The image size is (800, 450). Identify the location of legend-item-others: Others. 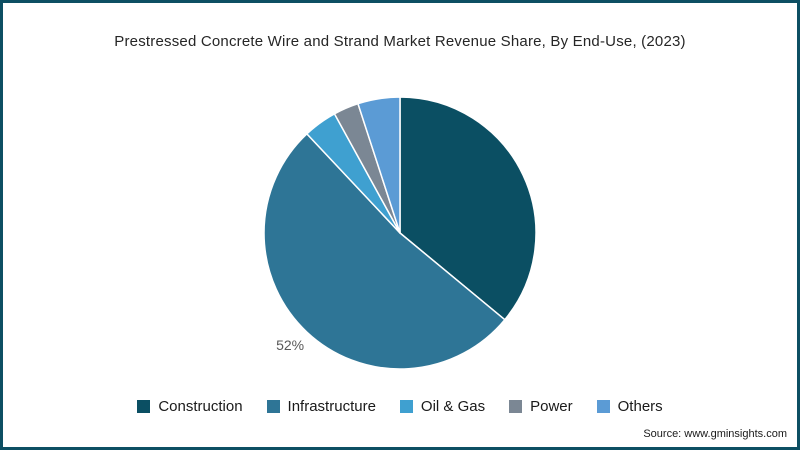
(629, 406).